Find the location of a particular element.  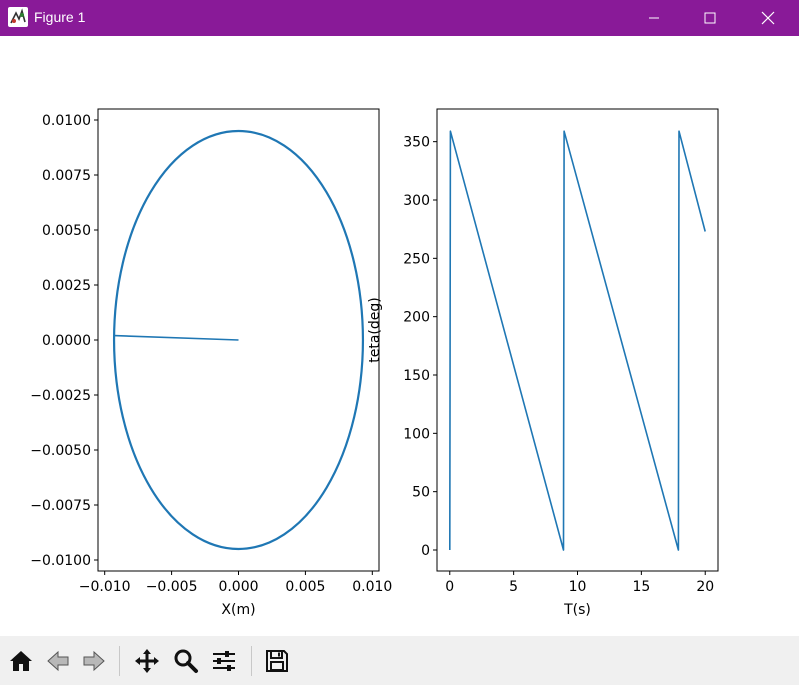

subplots-config-button is located at coordinates (223, 661).